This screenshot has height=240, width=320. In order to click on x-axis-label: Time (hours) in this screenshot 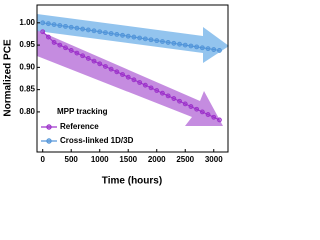, I will do `click(132, 181)`.